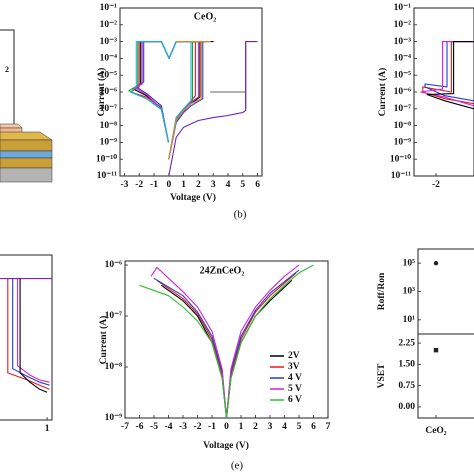  Describe the element at coordinates (406, 407) in the screenshot. I see `y-tick-label: 0.00` at that location.